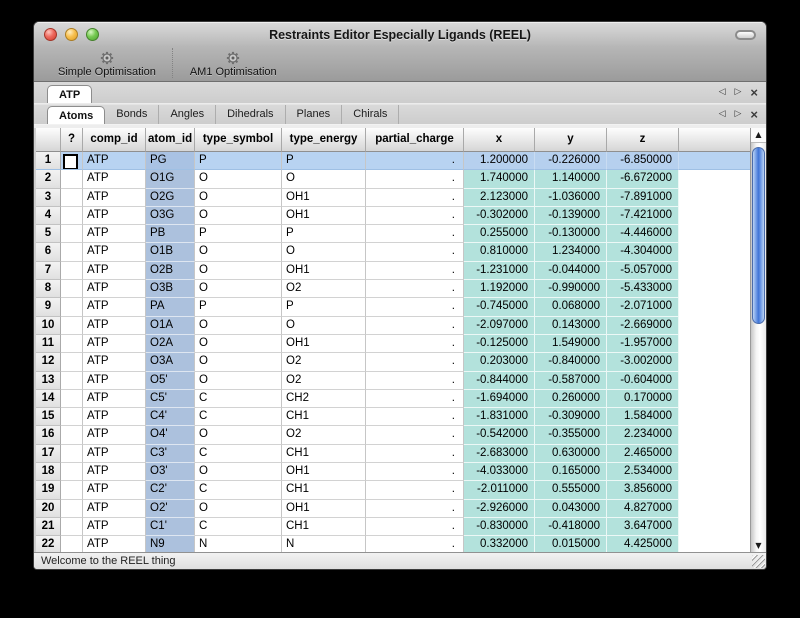  I want to click on z-cell: 2.234000, so click(643, 435).